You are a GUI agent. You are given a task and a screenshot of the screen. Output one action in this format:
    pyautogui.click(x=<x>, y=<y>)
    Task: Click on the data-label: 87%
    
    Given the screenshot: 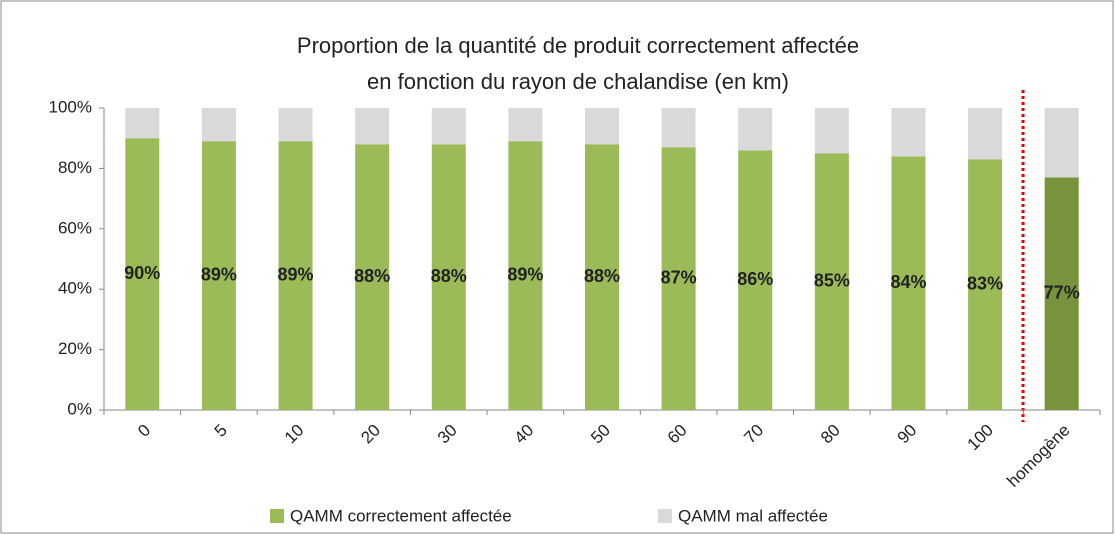 What is the action you would take?
    pyautogui.click(x=679, y=277)
    